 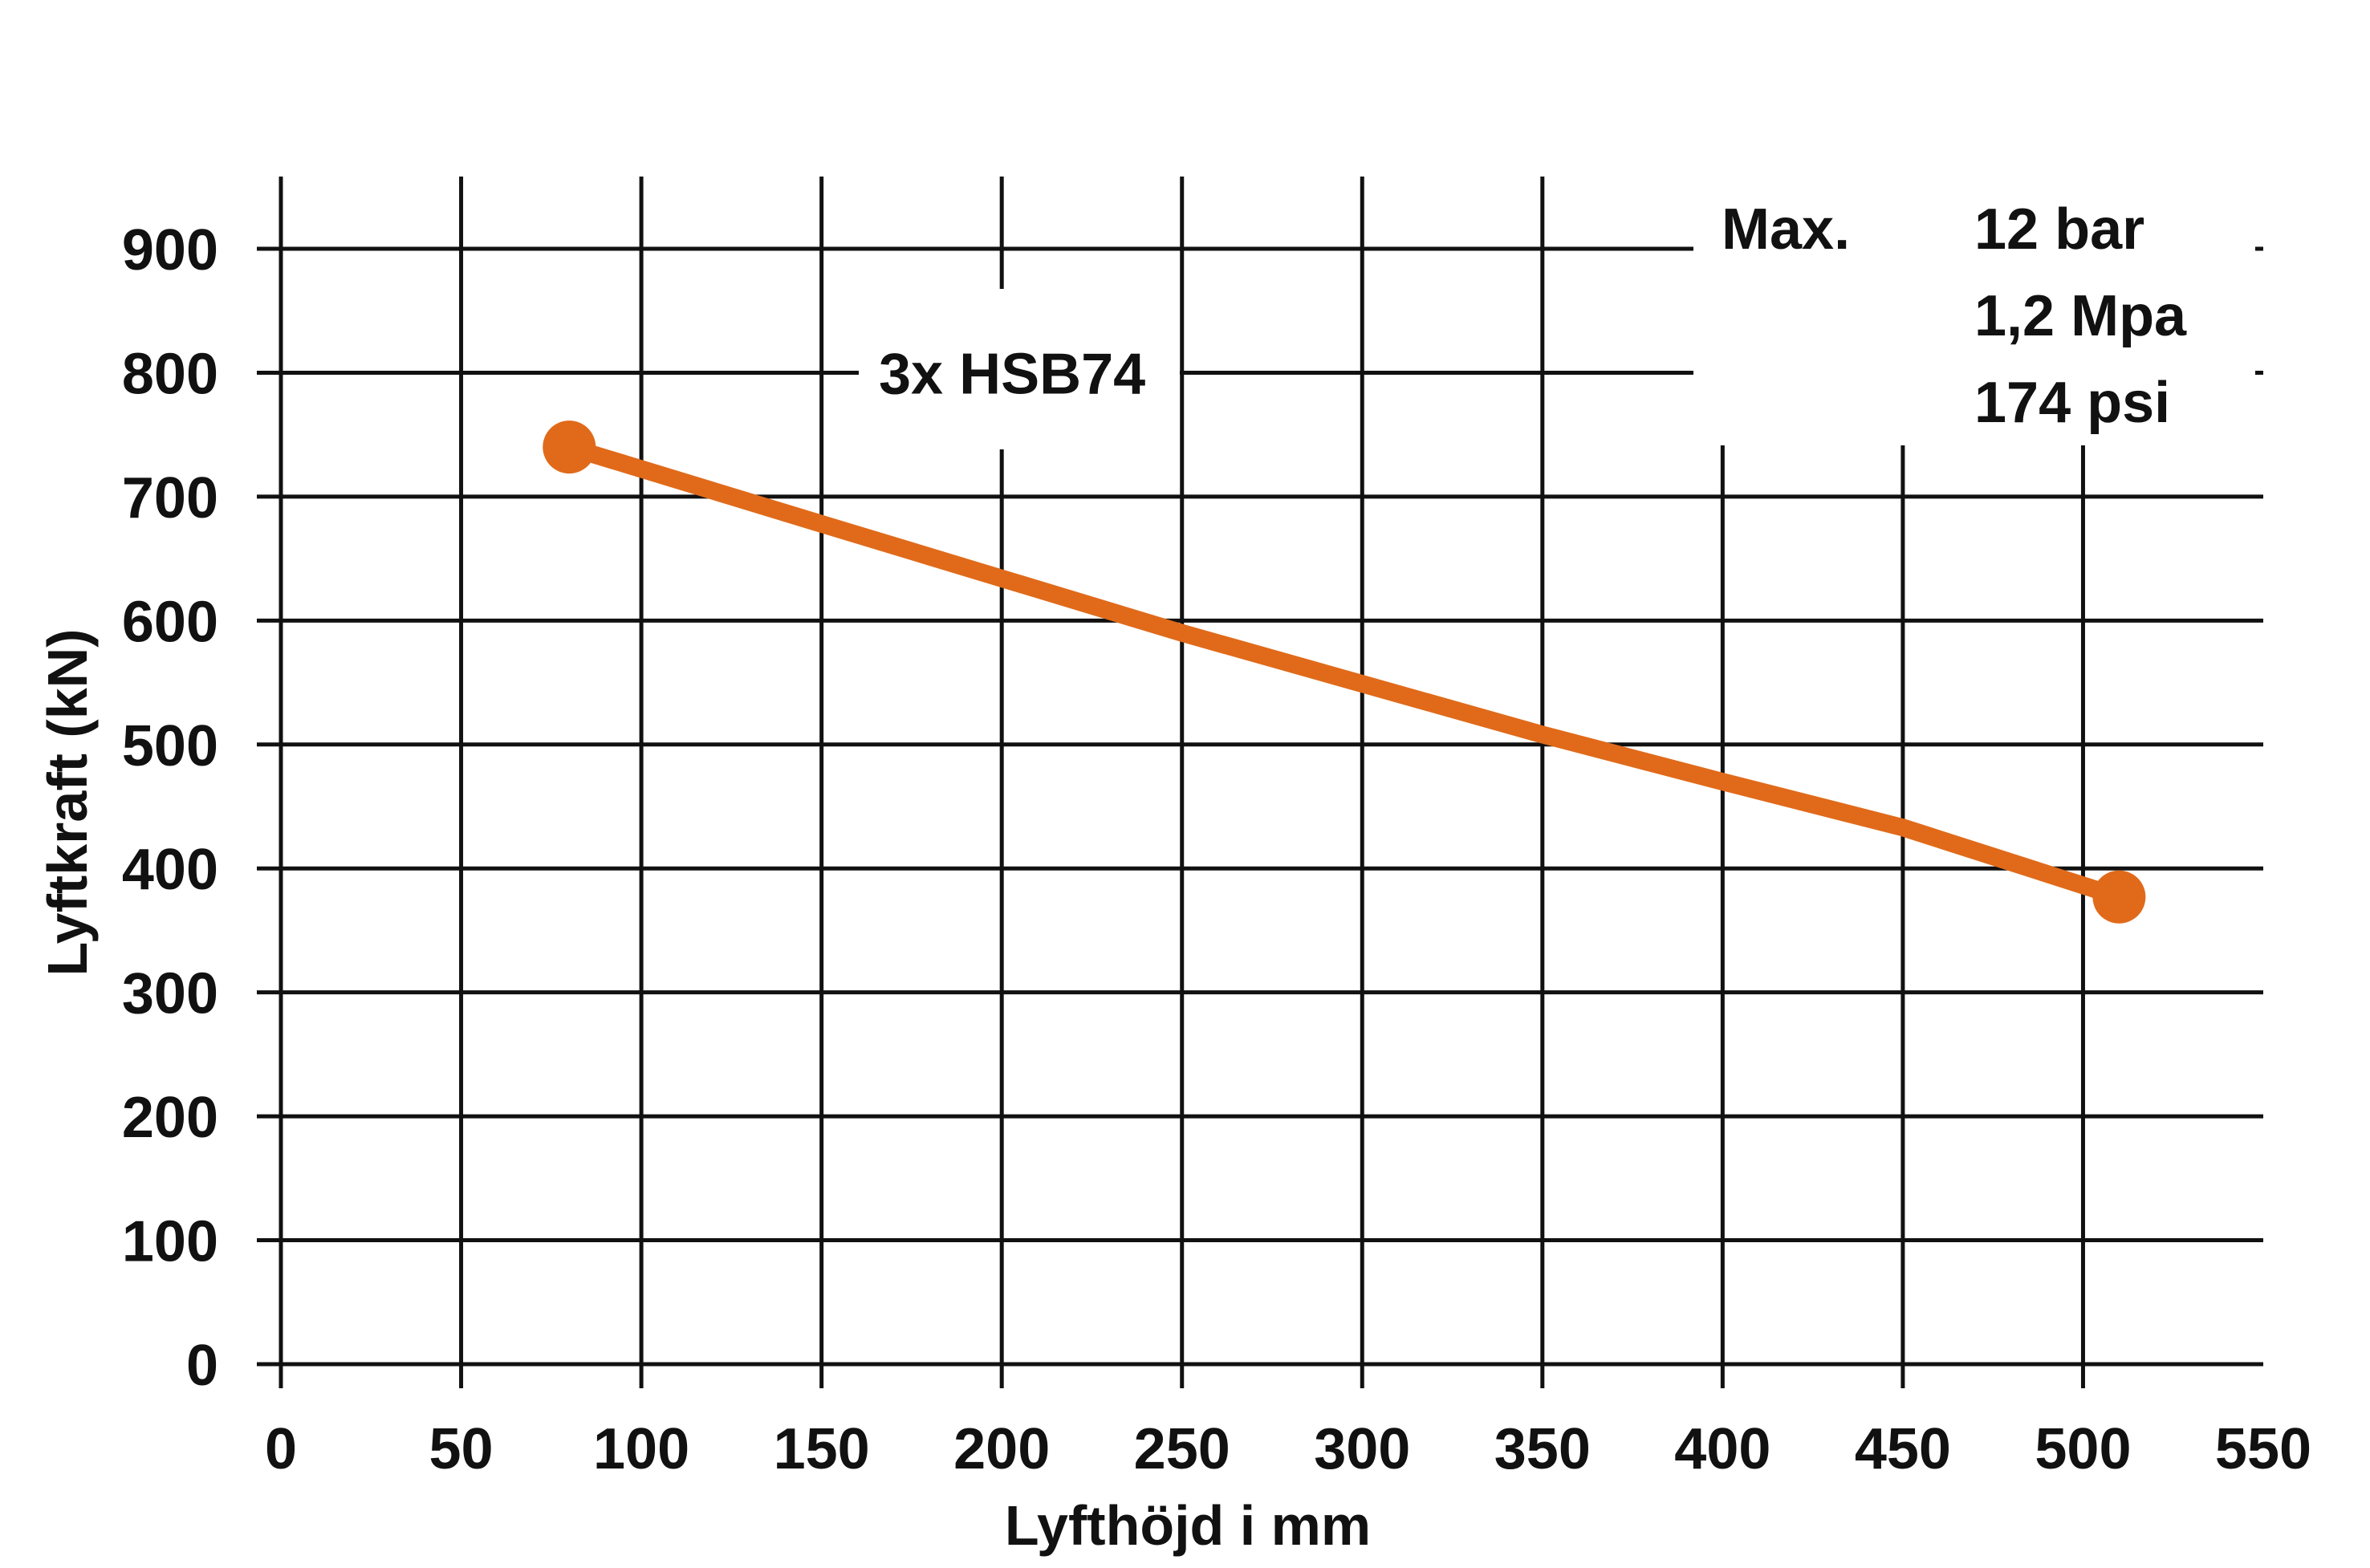 I want to click on x-tick-label: 200, so click(x=1001, y=1449).